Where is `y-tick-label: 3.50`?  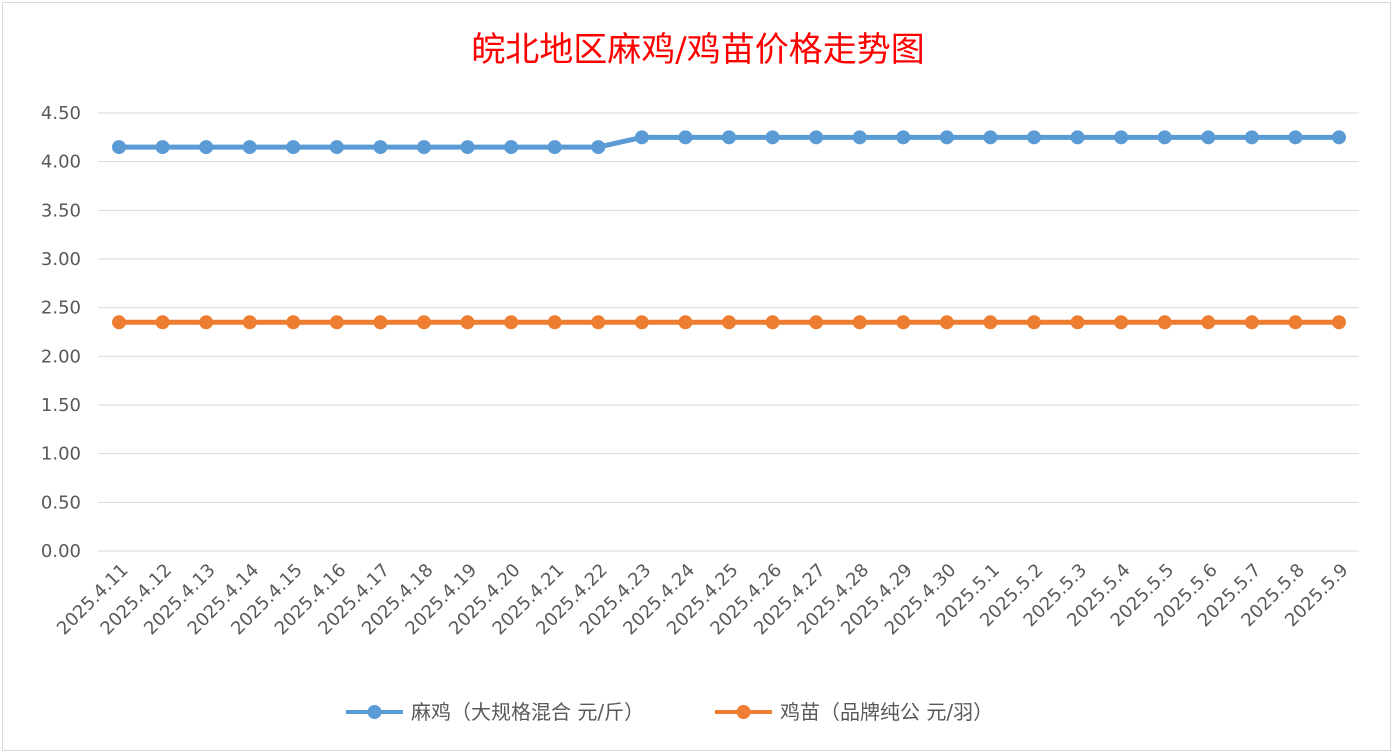 y-tick-label: 3.50 is located at coordinates (61, 210).